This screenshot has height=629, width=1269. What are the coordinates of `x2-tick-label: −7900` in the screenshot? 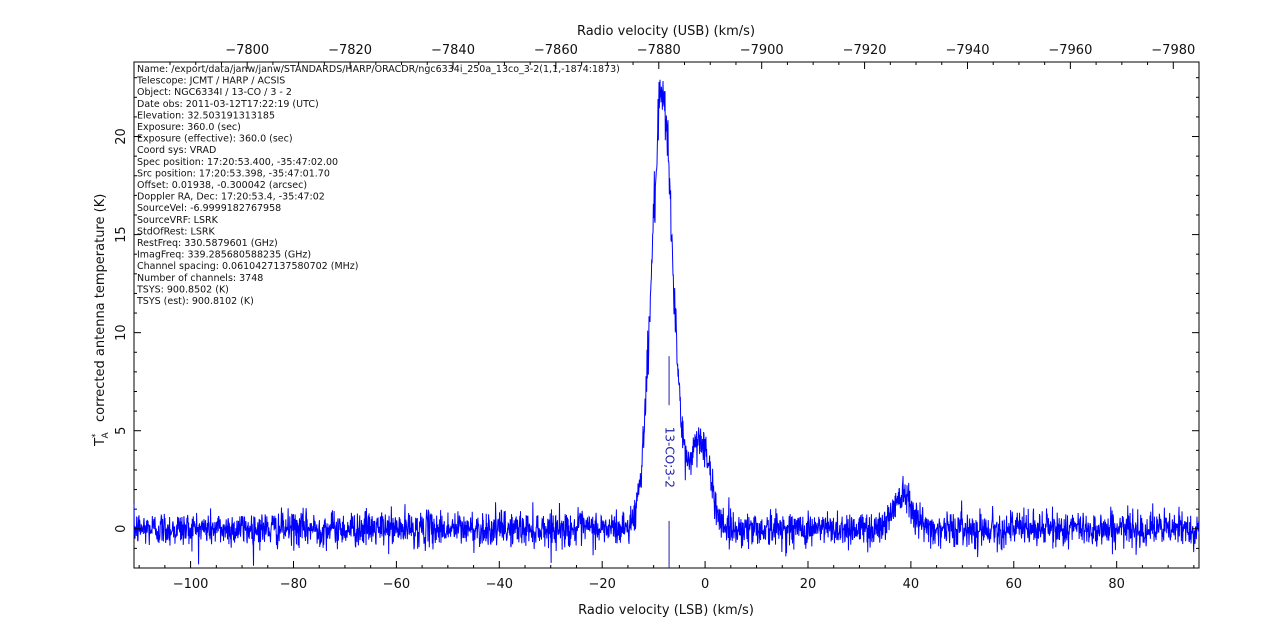 It's located at (762, 50).